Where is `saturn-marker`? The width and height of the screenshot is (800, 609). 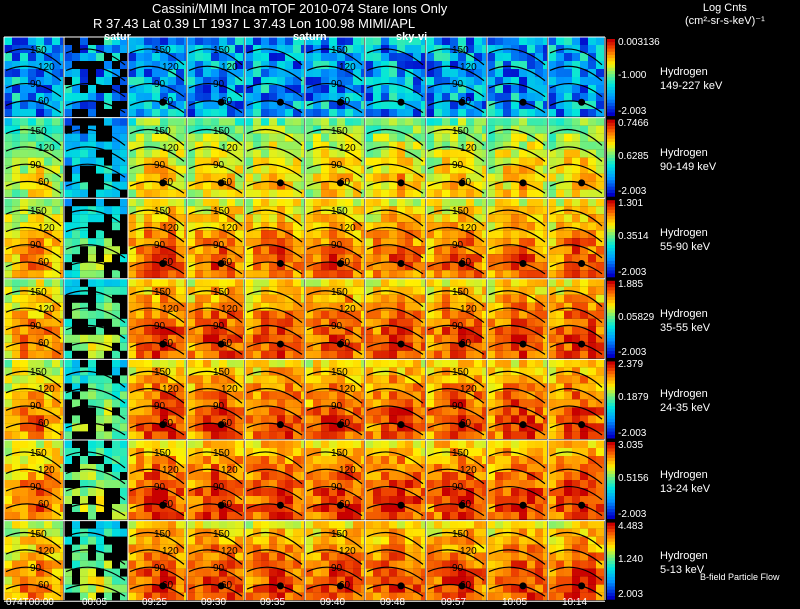 saturn-marker is located at coordinates (401, 183).